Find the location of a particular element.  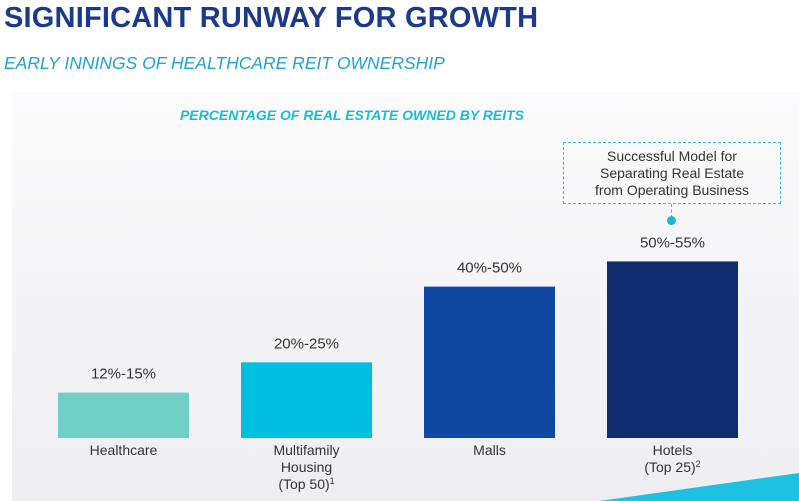

data-label-3: 40%-50% is located at coordinates (489, 268).